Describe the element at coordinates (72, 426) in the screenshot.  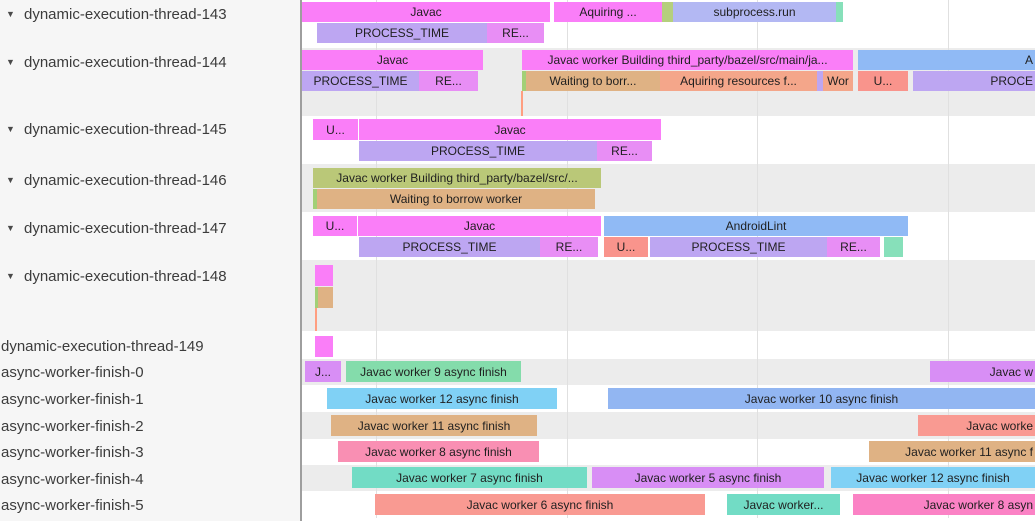
I see `track-name-label: async-worker-finish-2` at that location.